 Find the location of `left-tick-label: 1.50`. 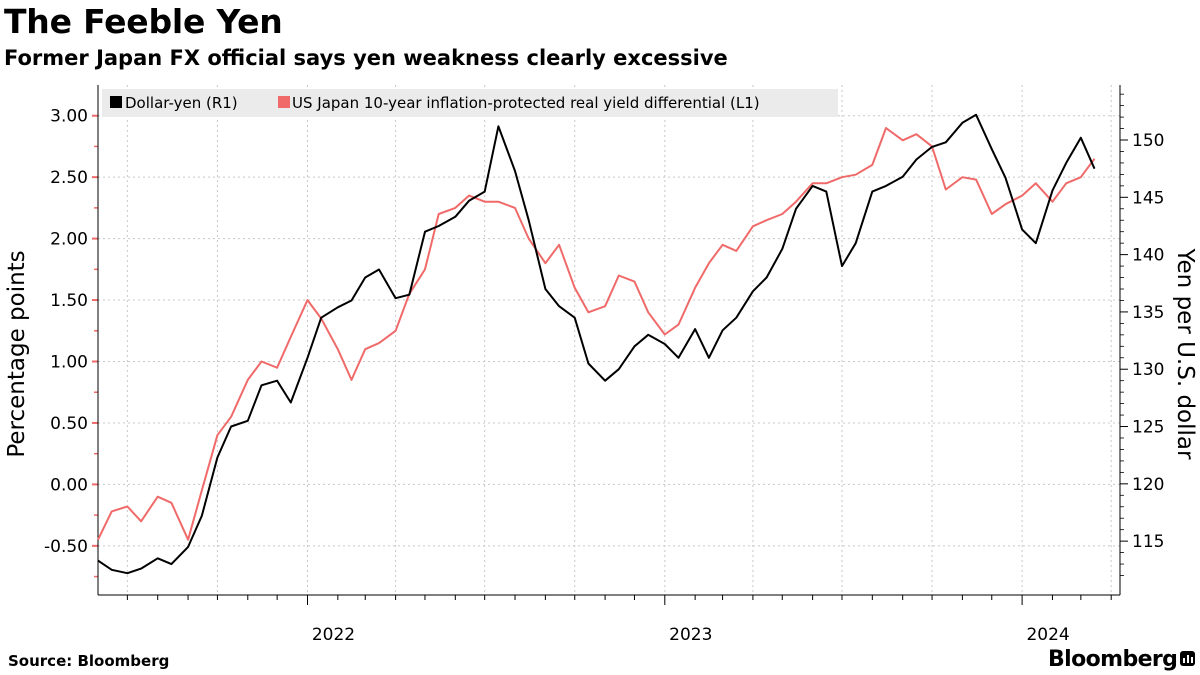

left-tick-label: 1.50 is located at coordinates (69, 301).